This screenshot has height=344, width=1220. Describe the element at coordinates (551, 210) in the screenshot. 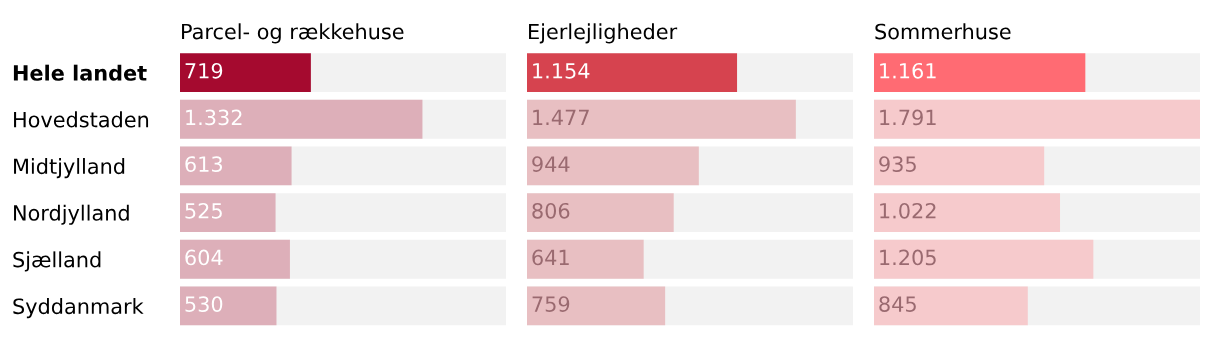

I see `data-label: 806` at that location.